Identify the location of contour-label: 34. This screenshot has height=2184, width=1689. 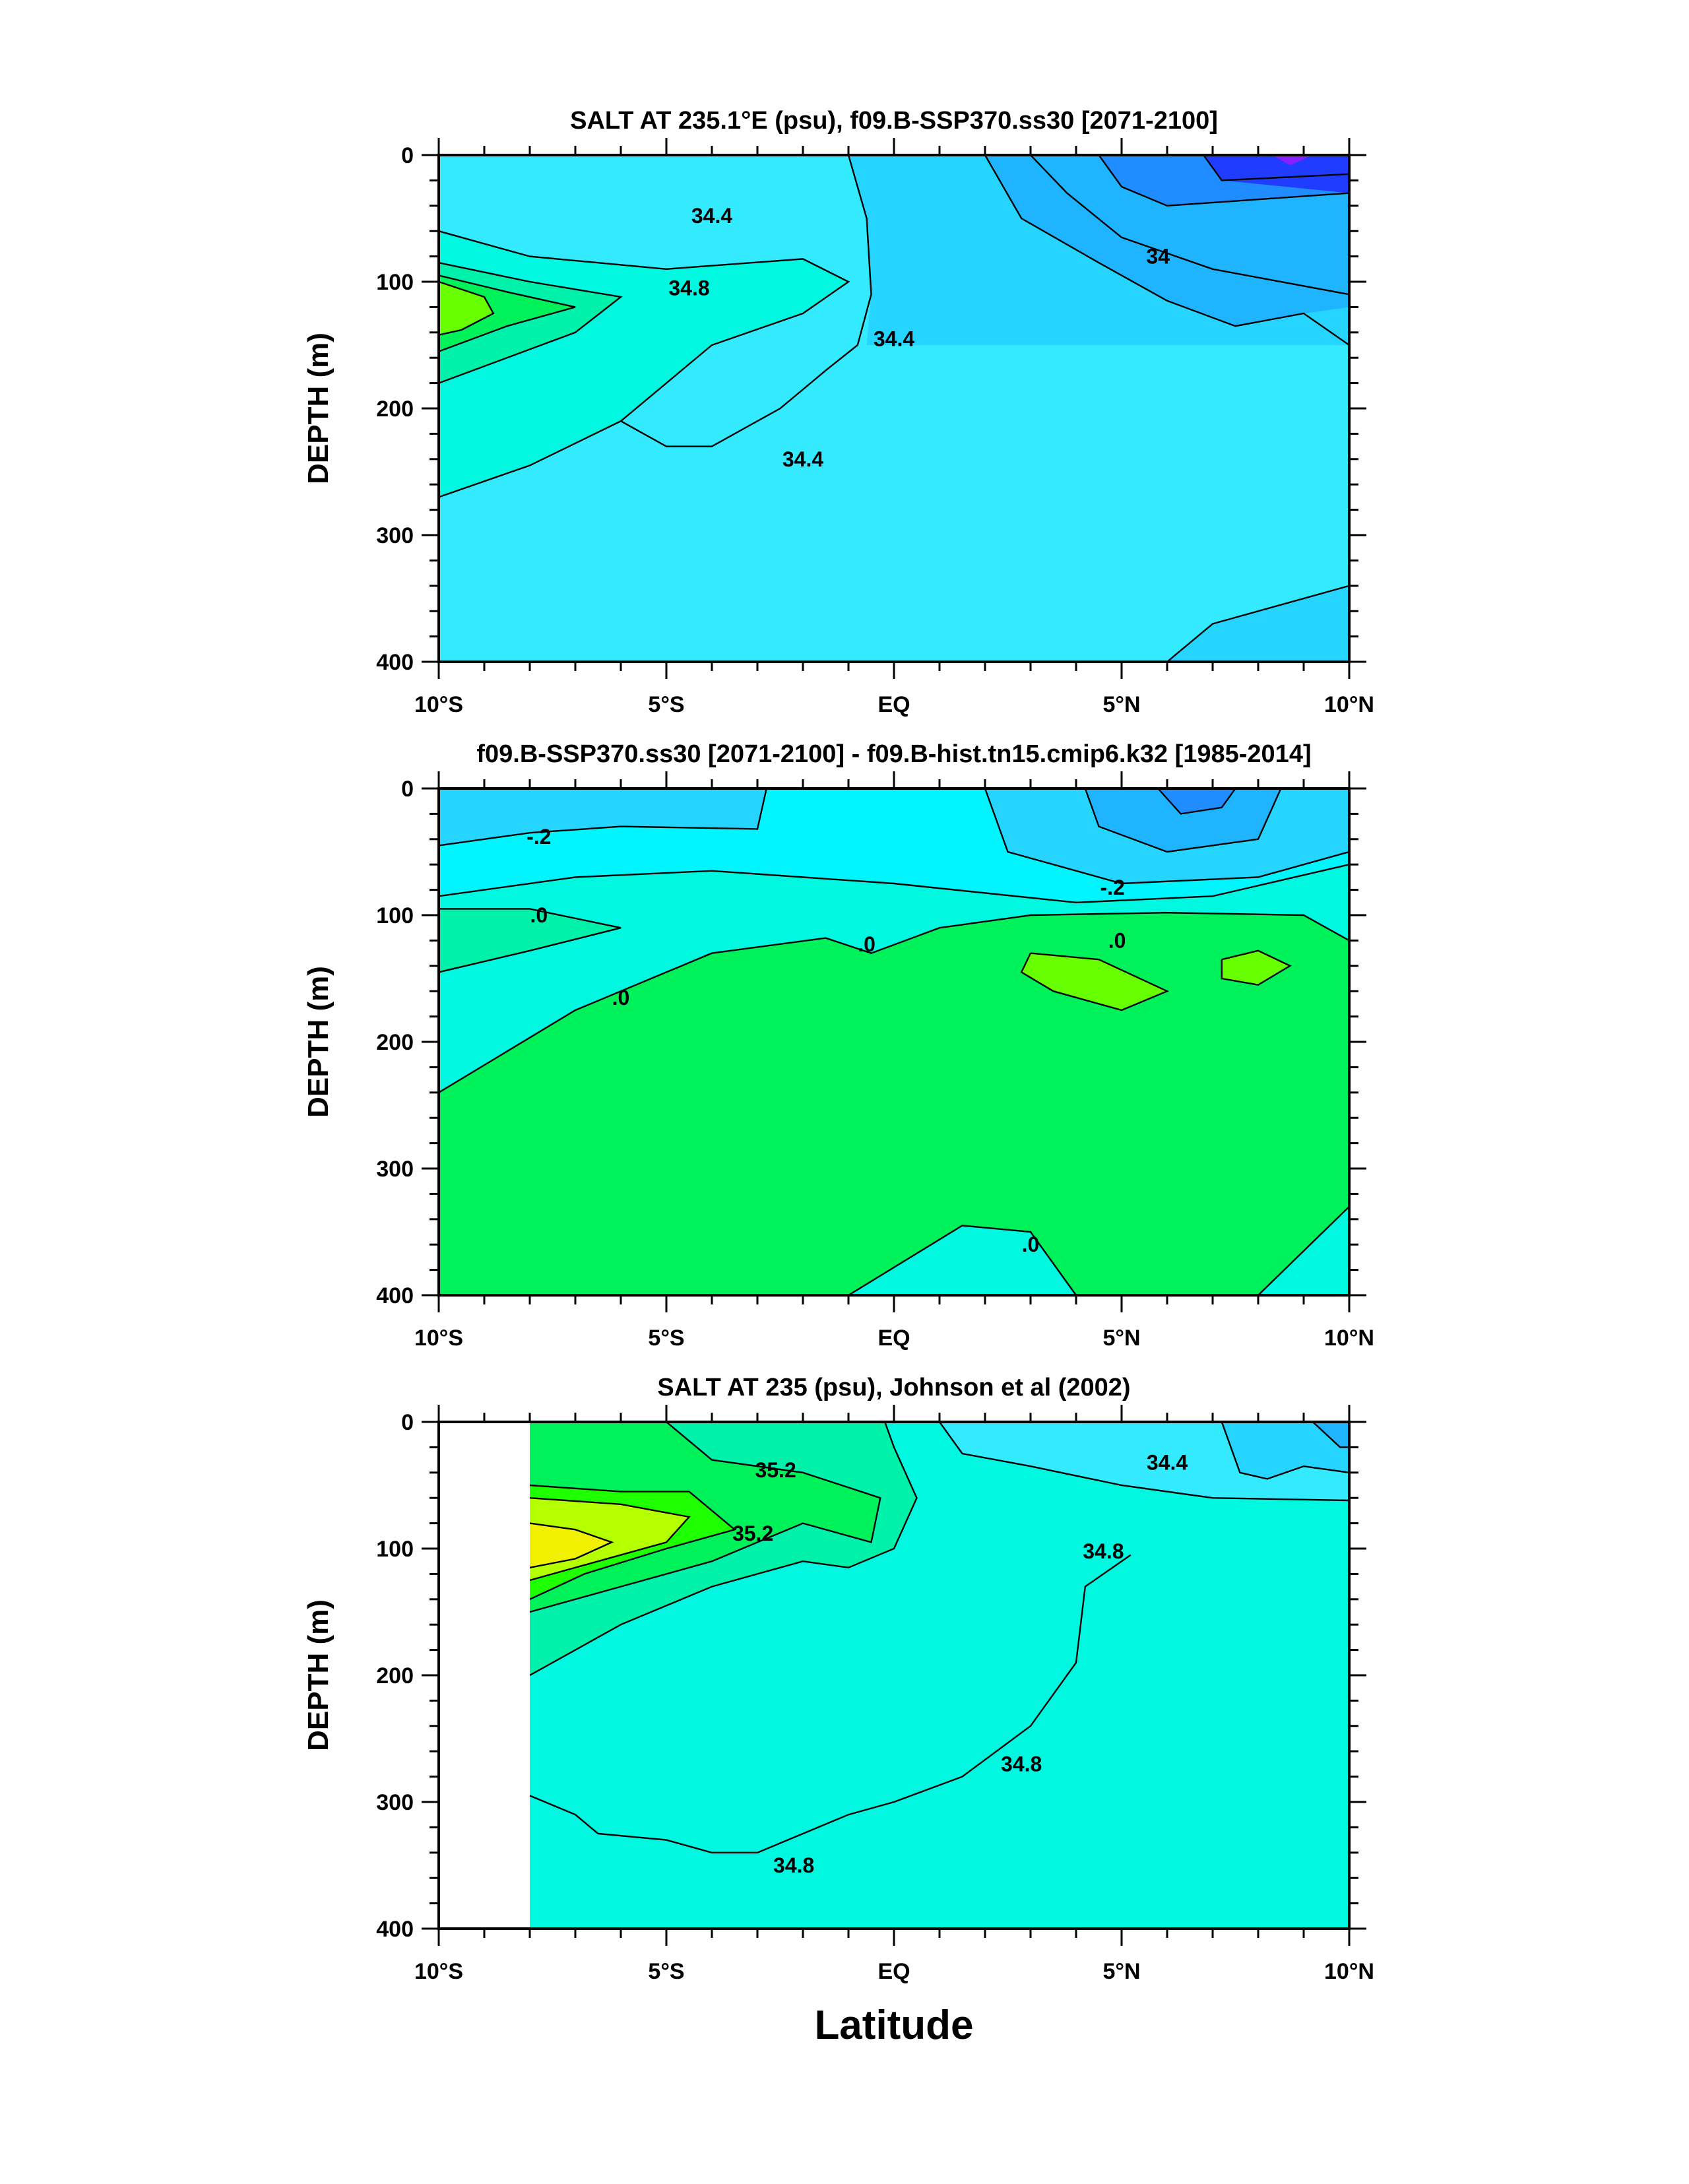
(1158, 257).